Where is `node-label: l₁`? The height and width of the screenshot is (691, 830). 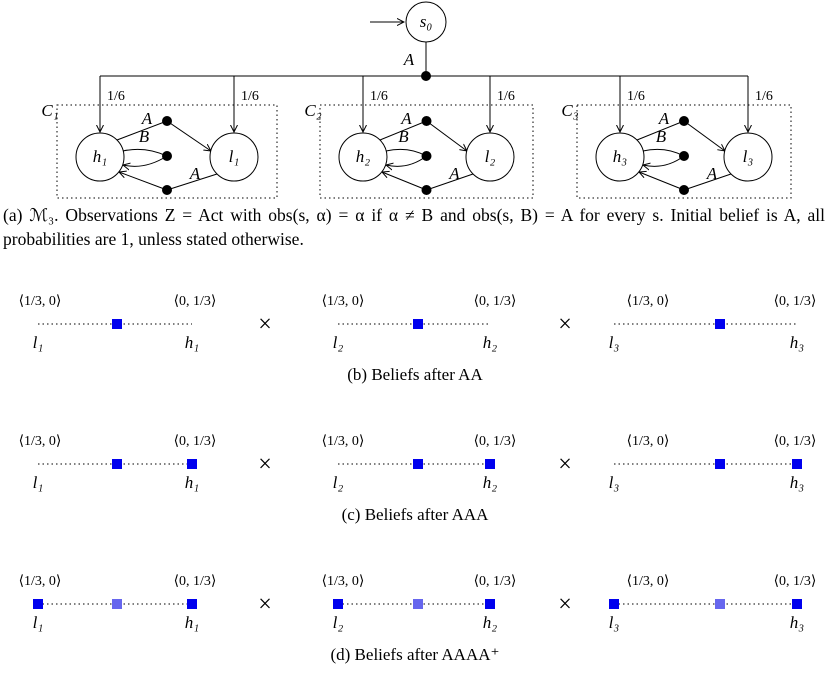
node-label: l₁ is located at coordinates (234, 156).